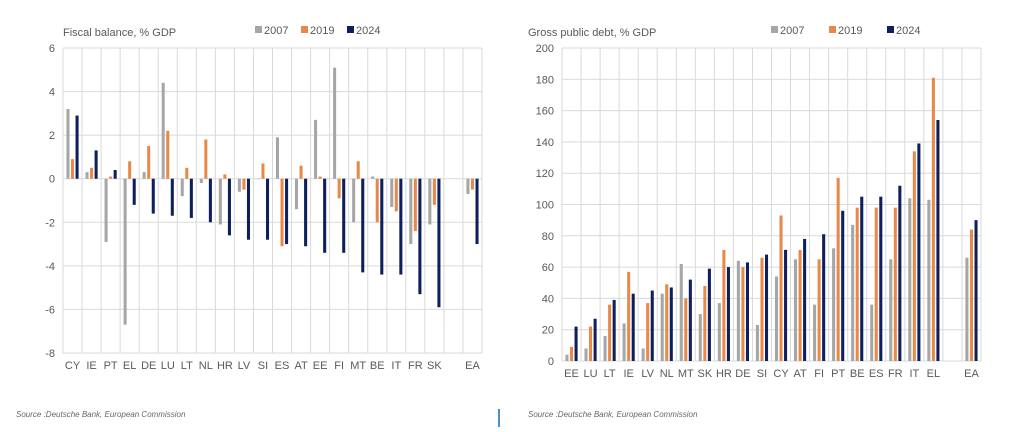 The image size is (1024, 432). Describe the element at coordinates (548, 237) in the screenshot. I see `y-tick-label: 80` at that location.